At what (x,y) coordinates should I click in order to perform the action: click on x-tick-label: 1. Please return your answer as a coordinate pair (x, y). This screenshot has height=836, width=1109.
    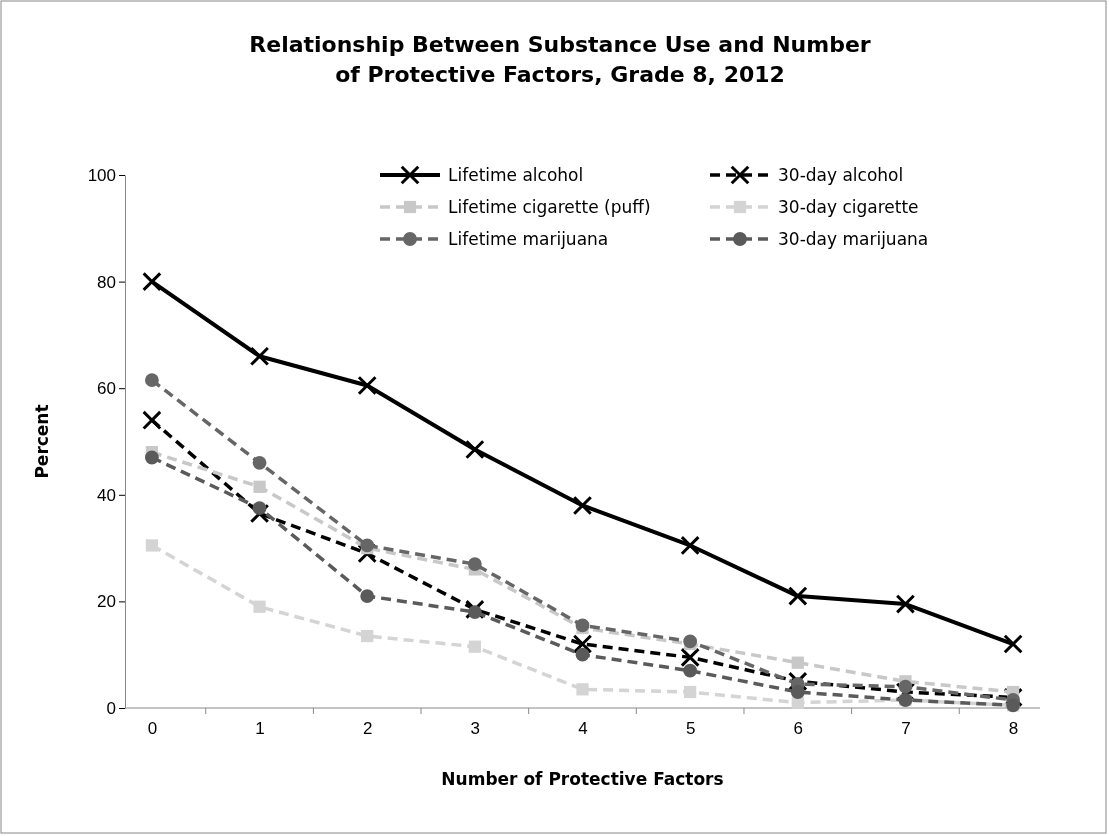
    Looking at the image, I should click on (260, 729).